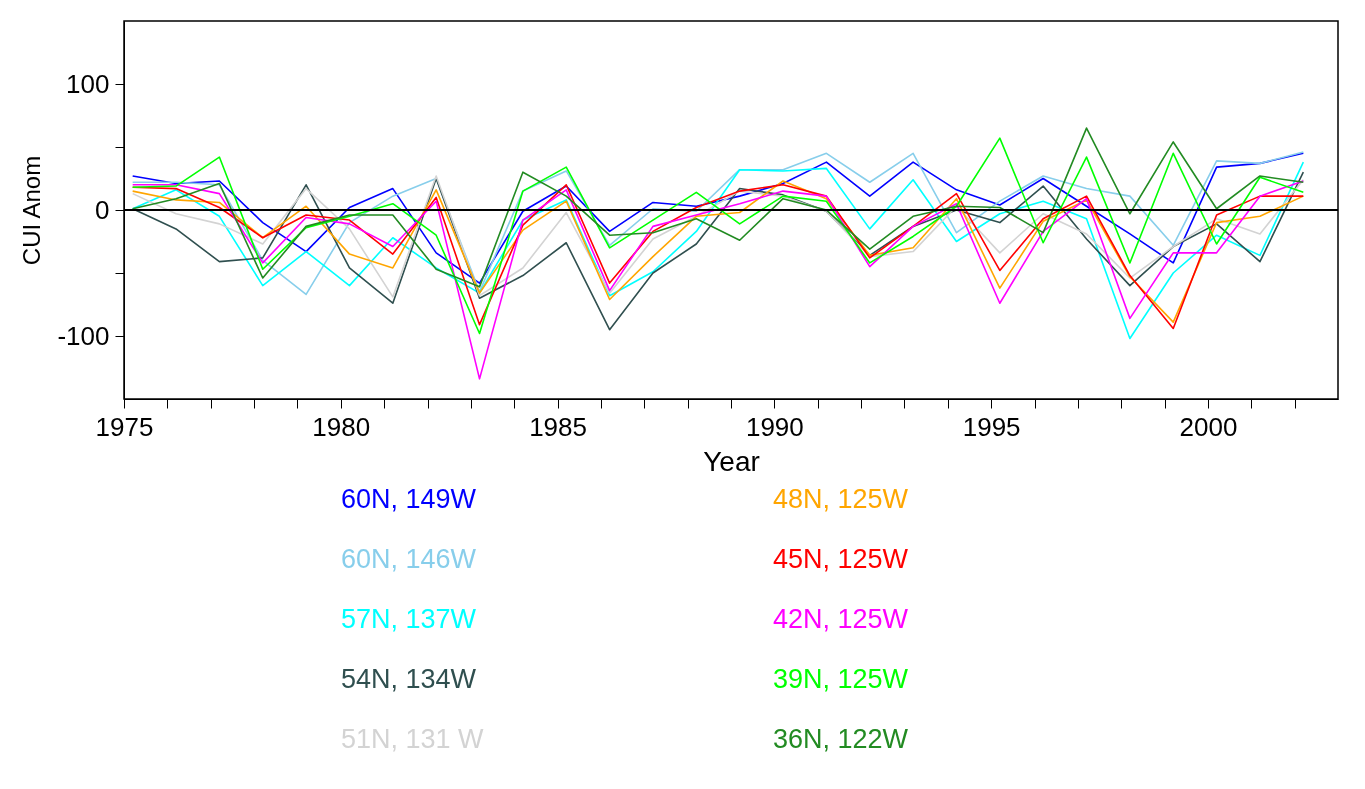  What do you see at coordinates (558, 426) in the screenshot?
I see `x-tick-label: 1985` at bounding box center [558, 426].